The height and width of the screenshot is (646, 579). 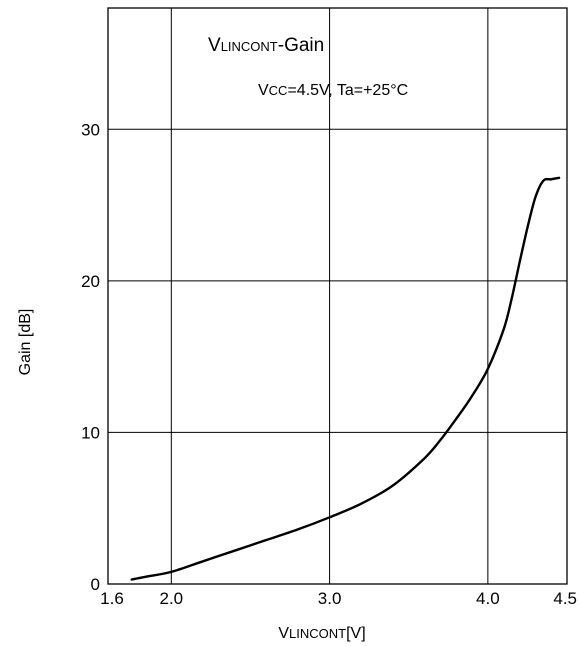 What do you see at coordinates (90, 281) in the screenshot?
I see `y-tick-label: 20` at bounding box center [90, 281].